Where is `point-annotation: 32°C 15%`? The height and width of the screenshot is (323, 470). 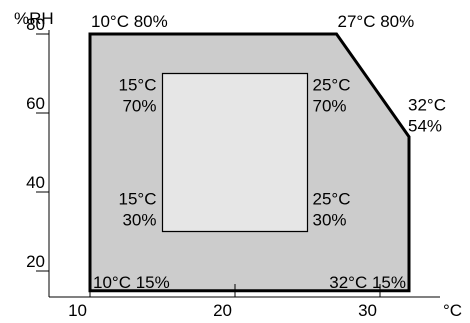
point-annotation: 32°C 15% is located at coordinates (367, 282).